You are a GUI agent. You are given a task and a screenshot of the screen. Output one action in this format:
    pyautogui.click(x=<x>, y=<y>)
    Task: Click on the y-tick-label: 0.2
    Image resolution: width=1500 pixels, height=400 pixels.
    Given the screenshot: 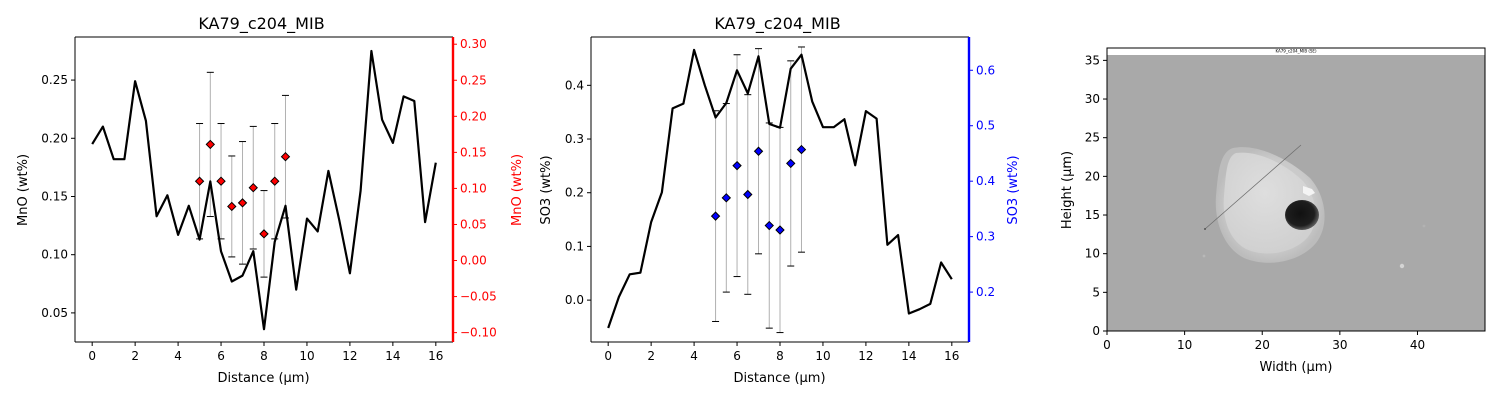 What is the action you would take?
    pyautogui.click(x=574, y=193)
    